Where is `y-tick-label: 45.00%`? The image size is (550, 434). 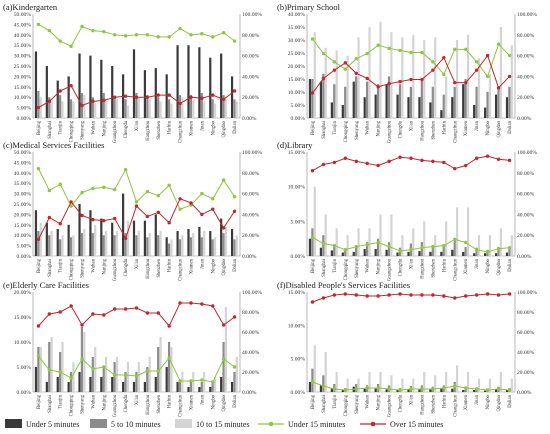
y-tick-label: 45.00% is located at coordinates (23, 25).